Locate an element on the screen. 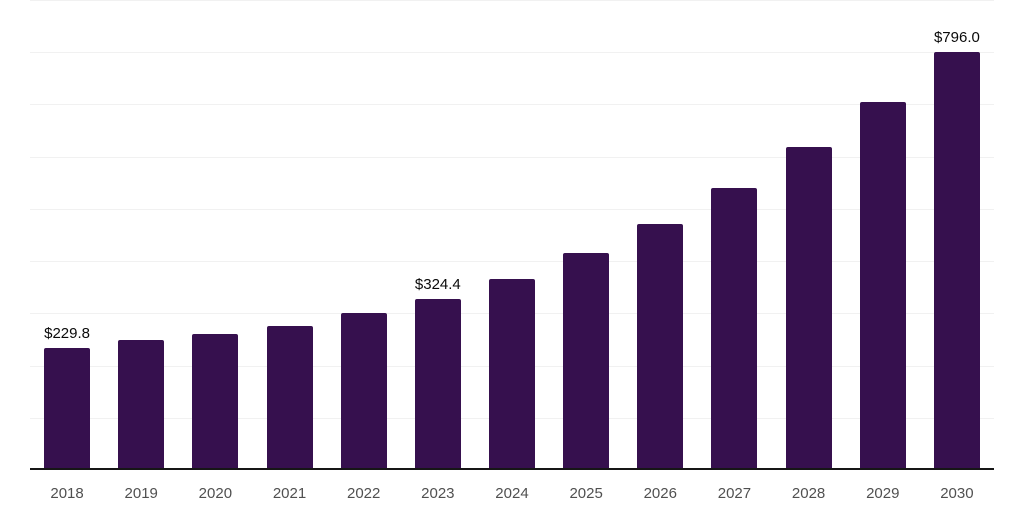 The image size is (1024, 512). bar-slot-2022 is located at coordinates (364, 234).